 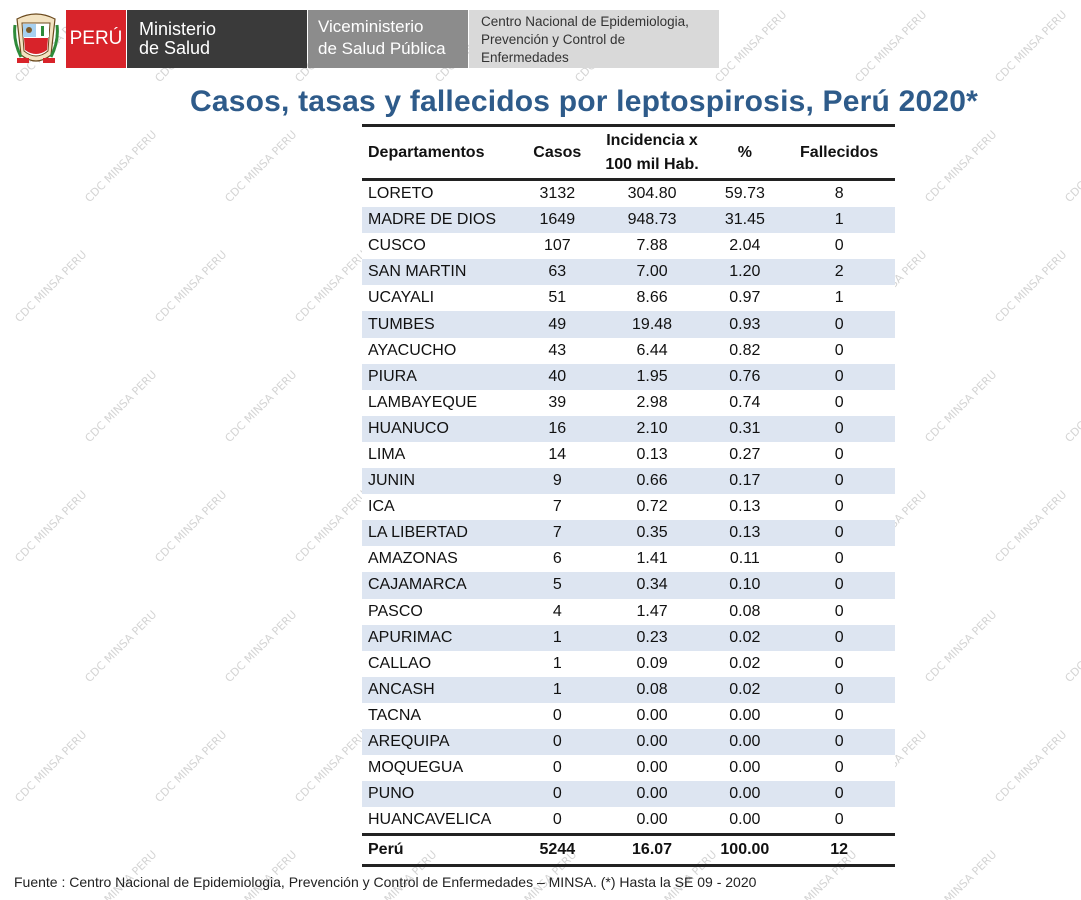 What do you see at coordinates (839, 850) in the screenshot?
I see `total-fallecidos: 12` at bounding box center [839, 850].